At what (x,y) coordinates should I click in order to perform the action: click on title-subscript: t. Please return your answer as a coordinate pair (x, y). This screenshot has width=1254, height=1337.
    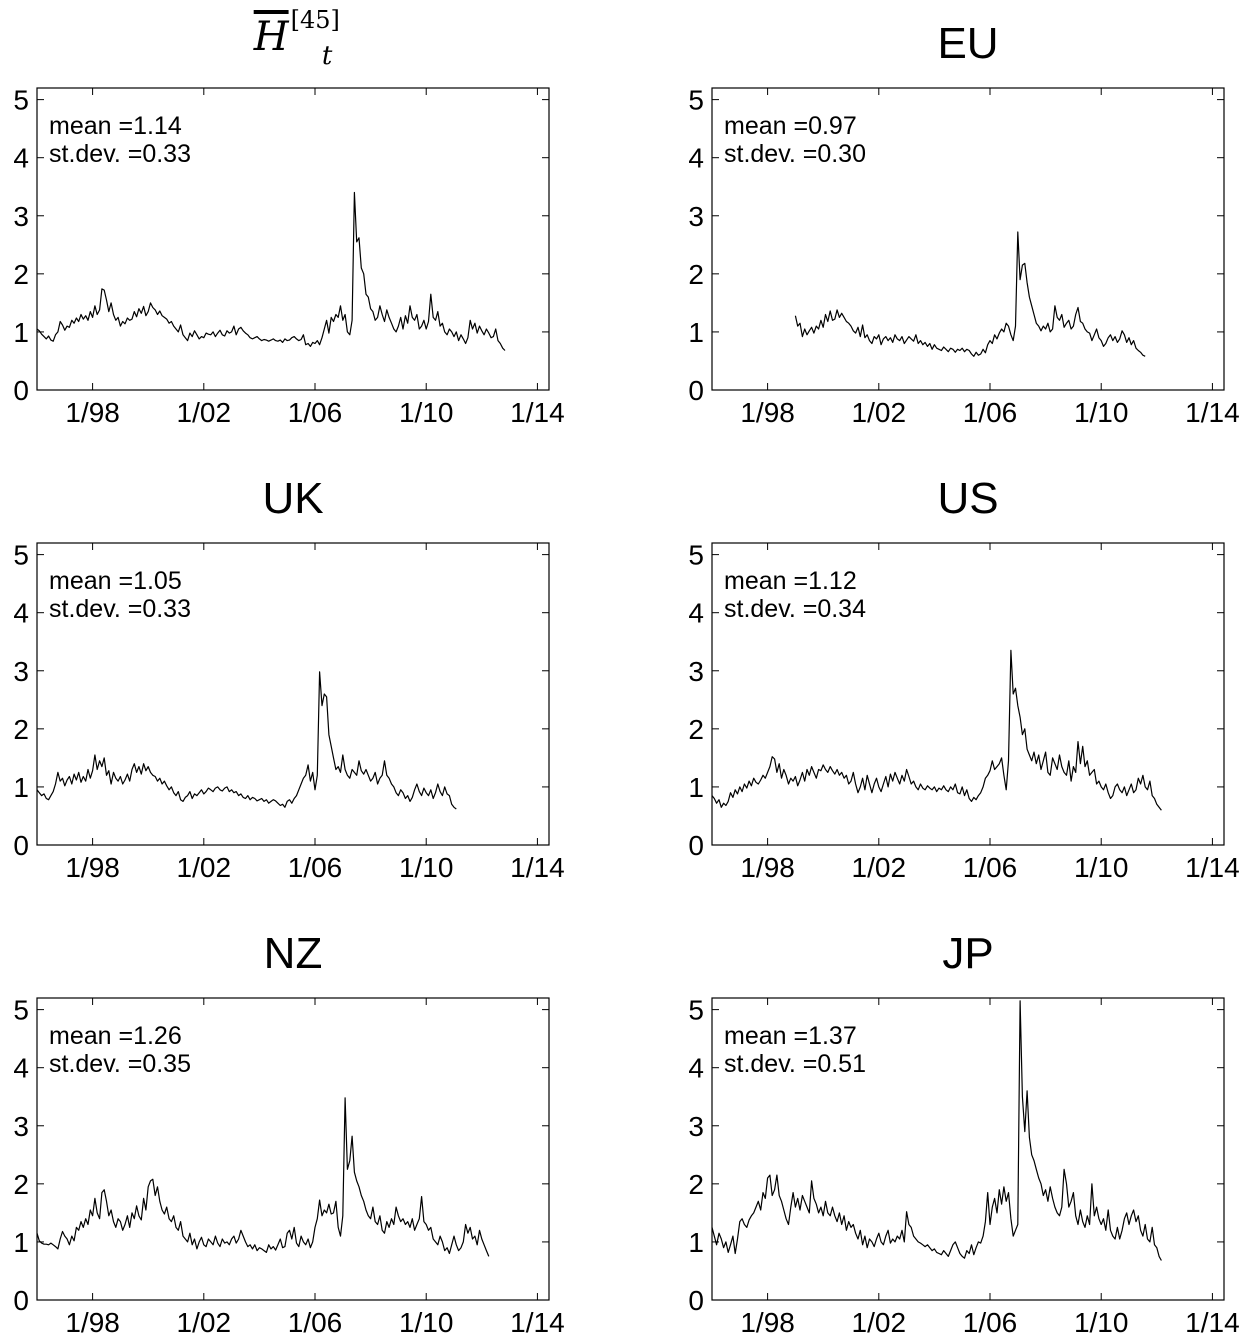
    Looking at the image, I should click on (327, 56).